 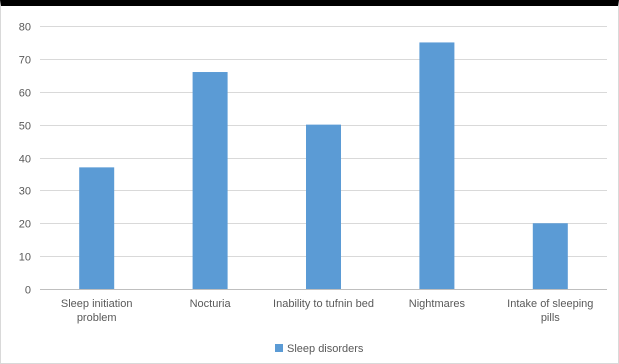 What do you see at coordinates (550, 304) in the screenshot?
I see `x-category-label: Intake of sleeping` at bounding box center [550, 304].